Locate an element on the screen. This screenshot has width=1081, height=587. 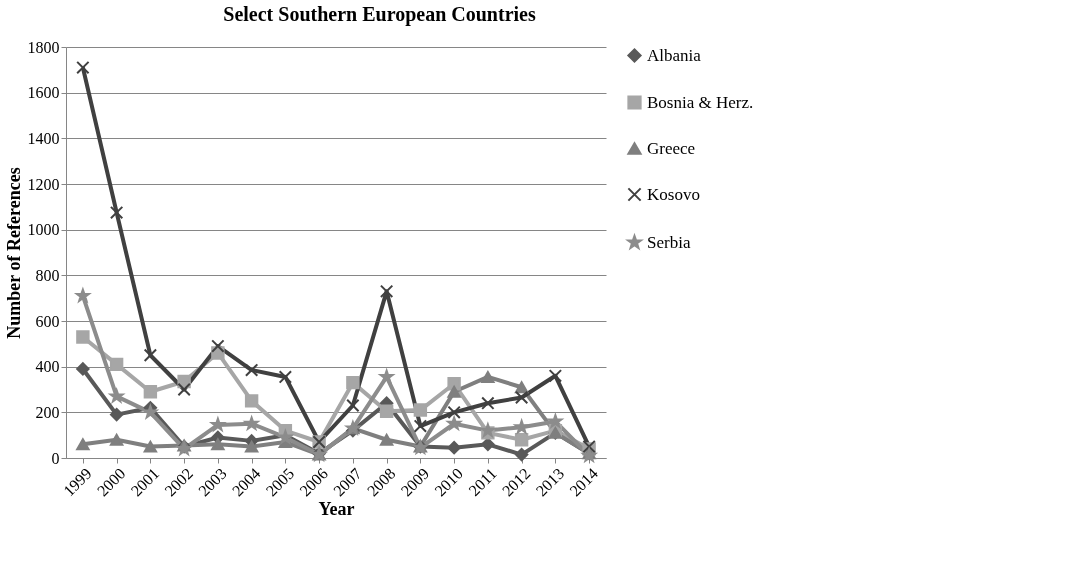
y-tick-label: 0 is located at coordinates (55, 458).